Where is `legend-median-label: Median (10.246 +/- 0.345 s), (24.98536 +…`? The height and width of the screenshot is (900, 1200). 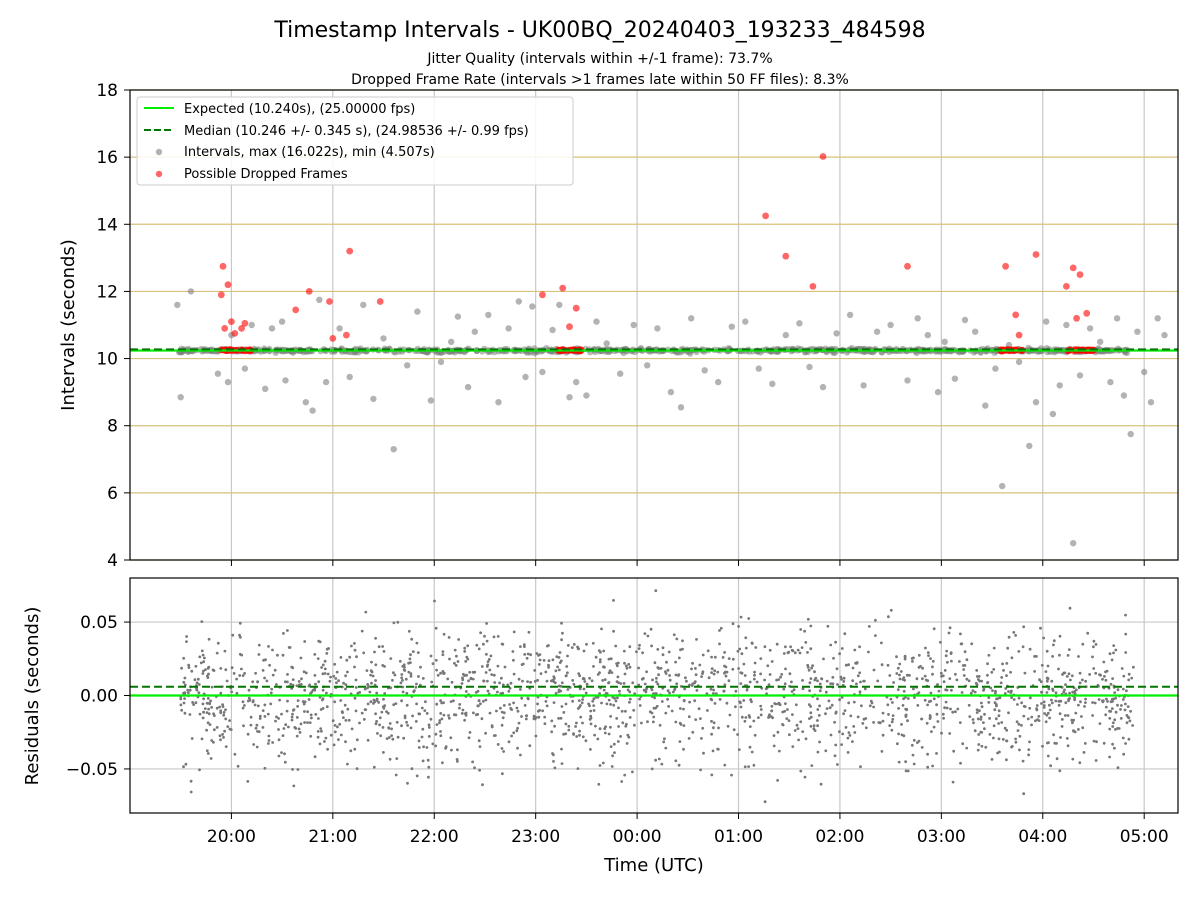
legend-median-label: Median (10.246 +/- 0.345 s), (24.98536 +… is located at coordinates (356, 131).